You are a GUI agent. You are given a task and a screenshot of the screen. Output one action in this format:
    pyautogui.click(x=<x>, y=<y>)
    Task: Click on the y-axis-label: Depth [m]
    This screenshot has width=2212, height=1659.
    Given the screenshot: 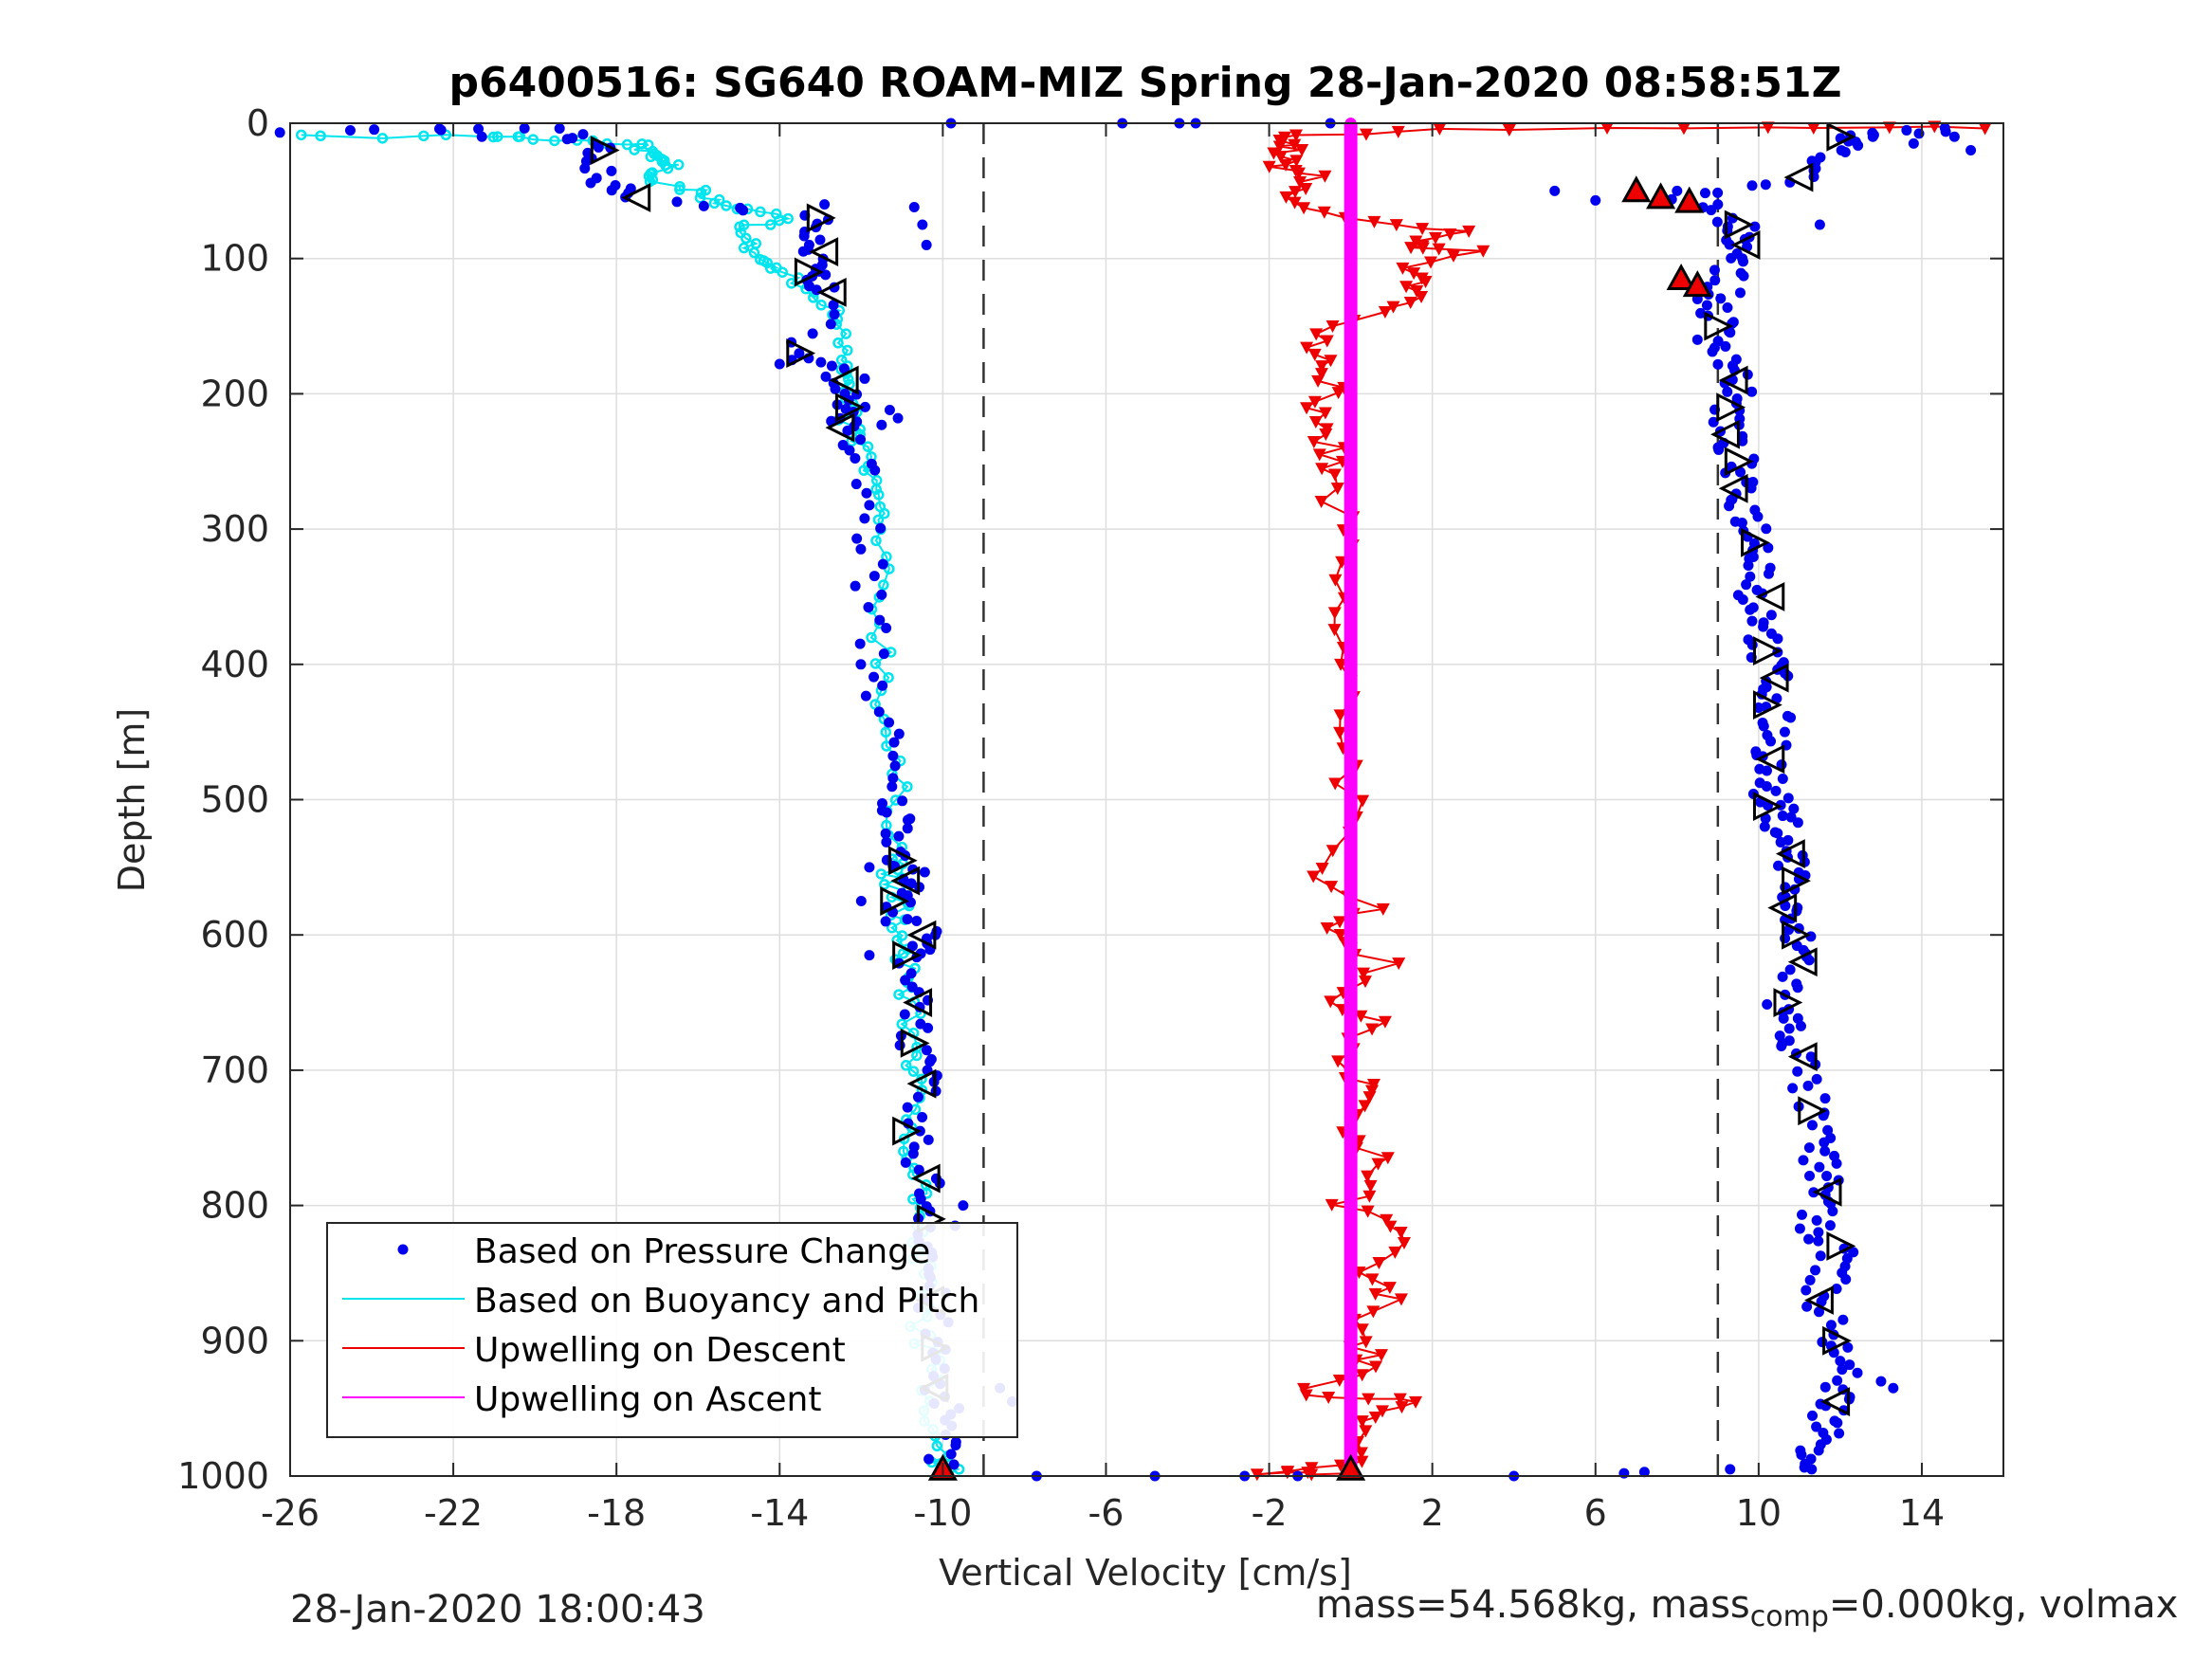 What is the action you would take?
    pyautogui.click(x=132, y=800)
    